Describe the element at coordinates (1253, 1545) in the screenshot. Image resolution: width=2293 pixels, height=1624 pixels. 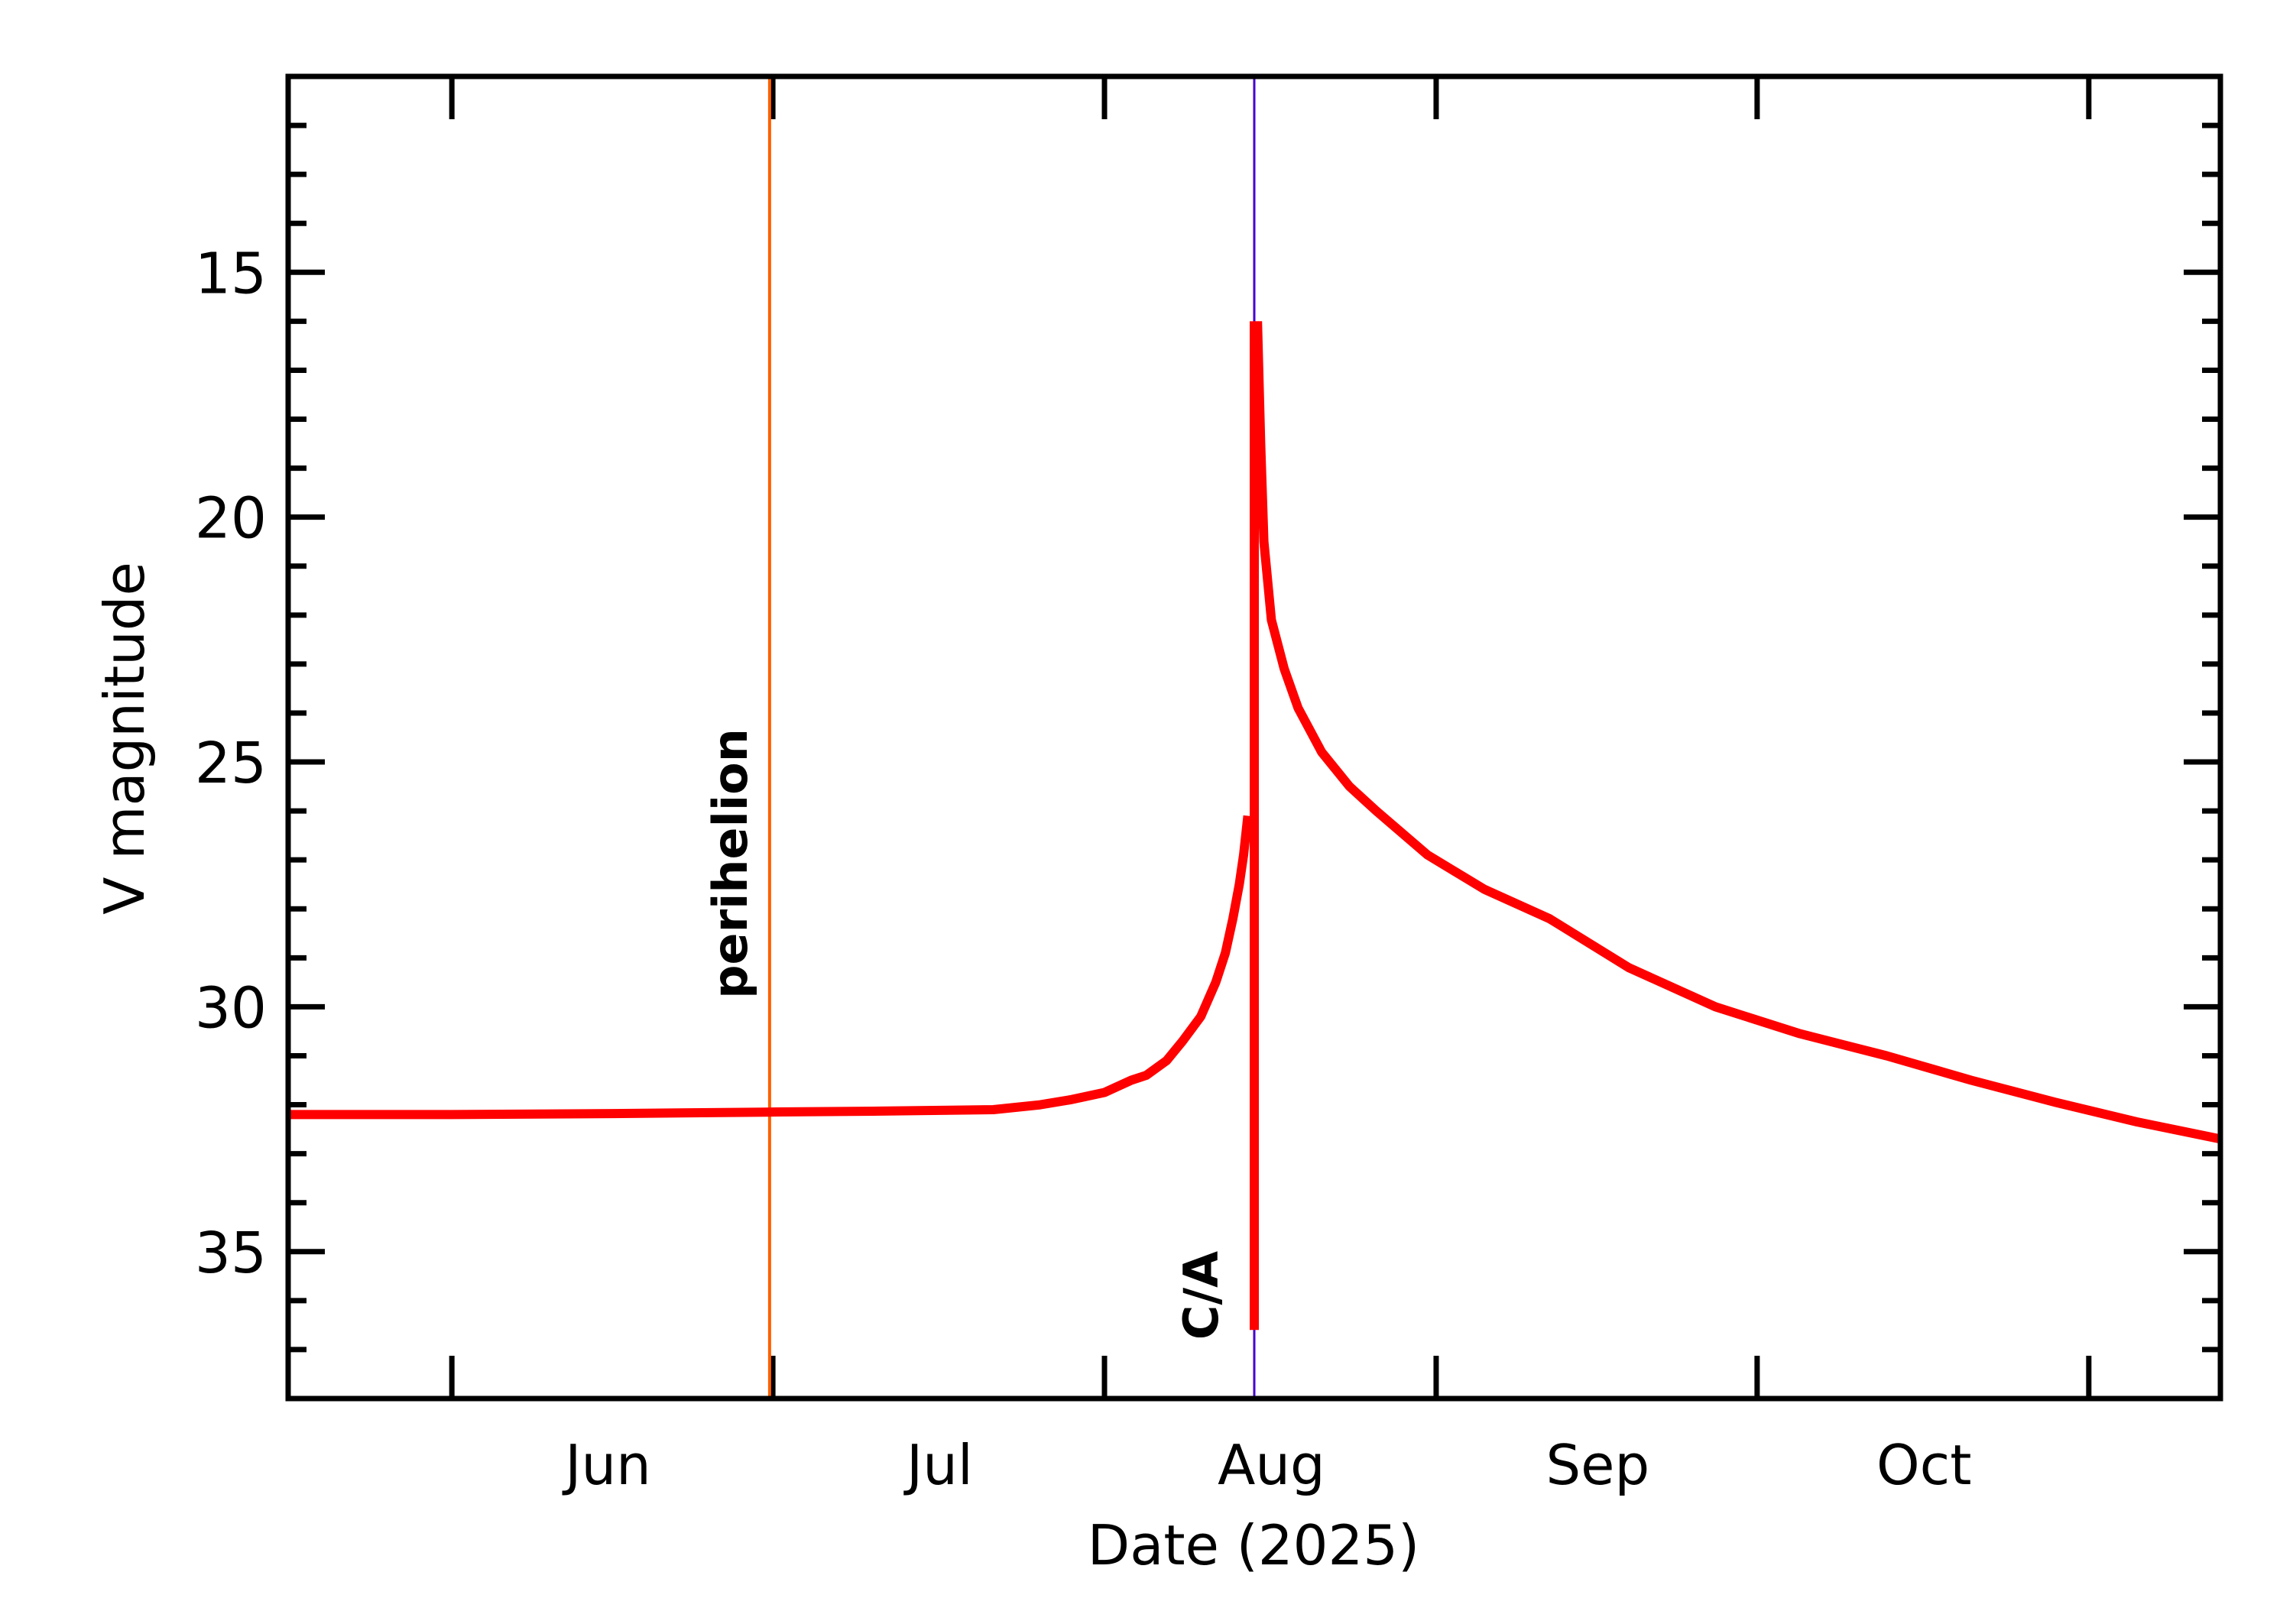
I see `x-axis-title: Date (2025)` at that location.